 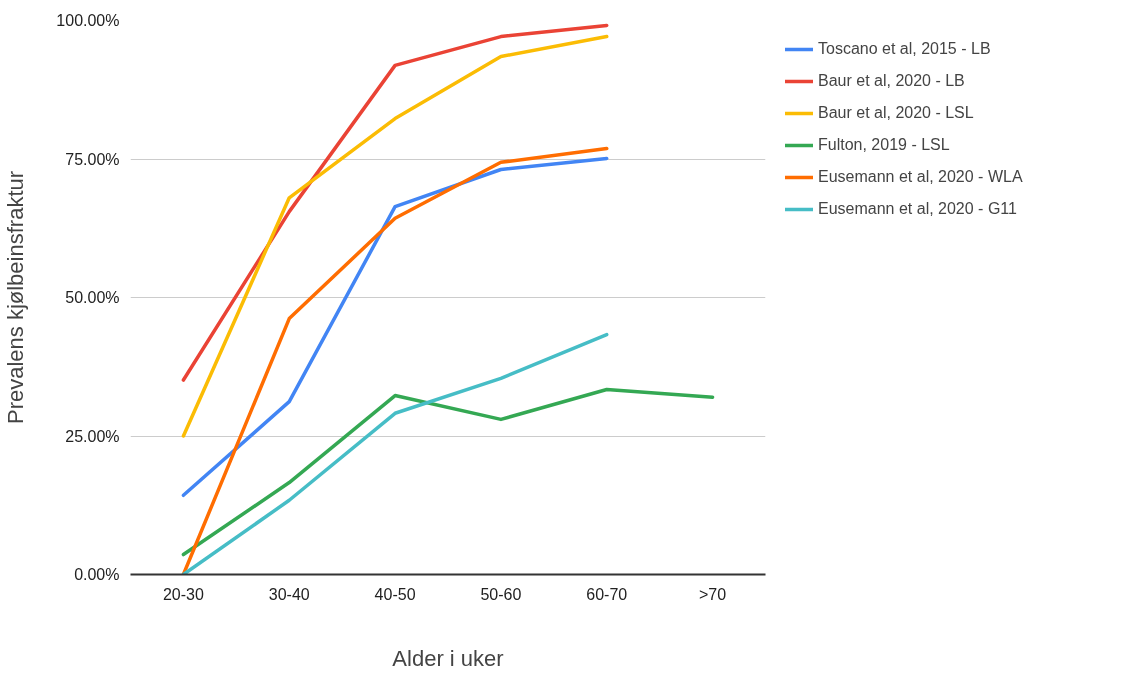 I want to click on y-tick-label: 50.00%, so click(x=92, y=297).